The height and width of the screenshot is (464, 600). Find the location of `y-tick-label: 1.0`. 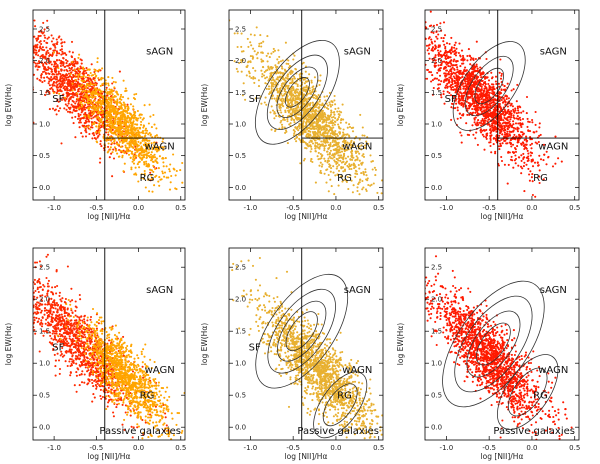

y-tick-label: 1.0 is located at coordinates (44, 125).